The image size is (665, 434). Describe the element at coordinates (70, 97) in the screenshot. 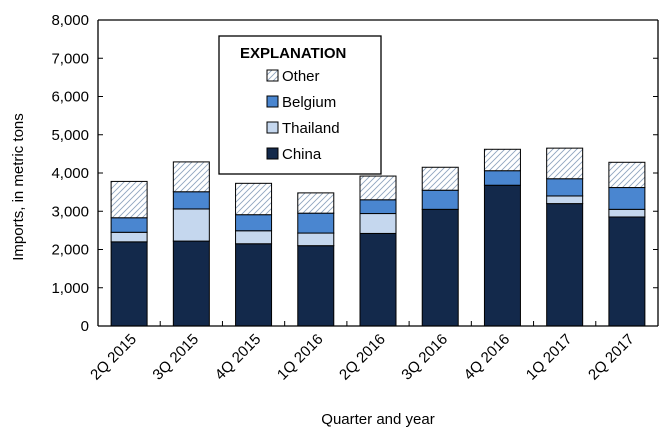

I see `y-tick-label: 6,000` at that location.